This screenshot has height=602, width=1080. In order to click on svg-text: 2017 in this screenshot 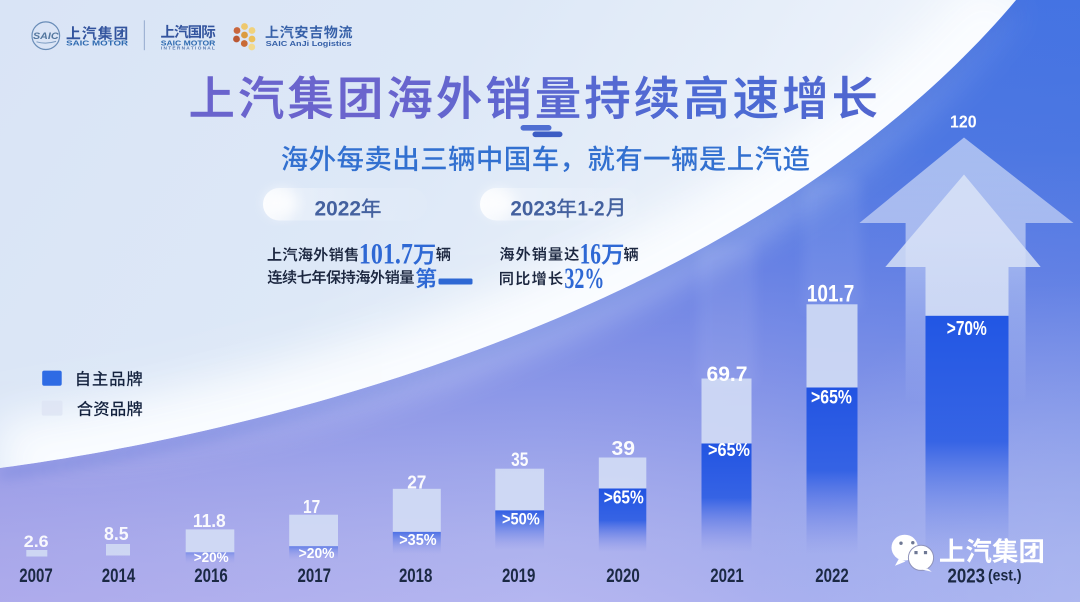, I will do `click(315, 576)`.